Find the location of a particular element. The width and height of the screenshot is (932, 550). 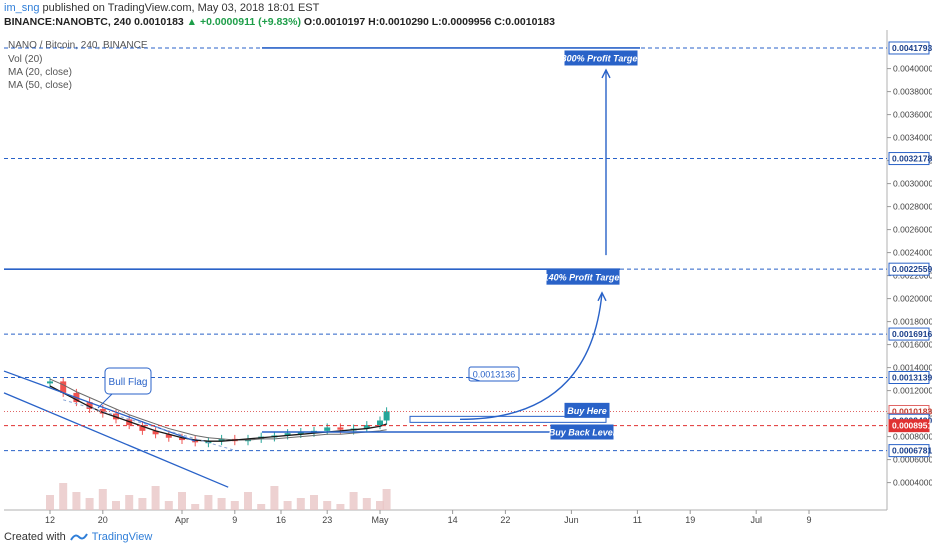

price-callout-text: 0.0013136 is located at coordinates (494, 375).